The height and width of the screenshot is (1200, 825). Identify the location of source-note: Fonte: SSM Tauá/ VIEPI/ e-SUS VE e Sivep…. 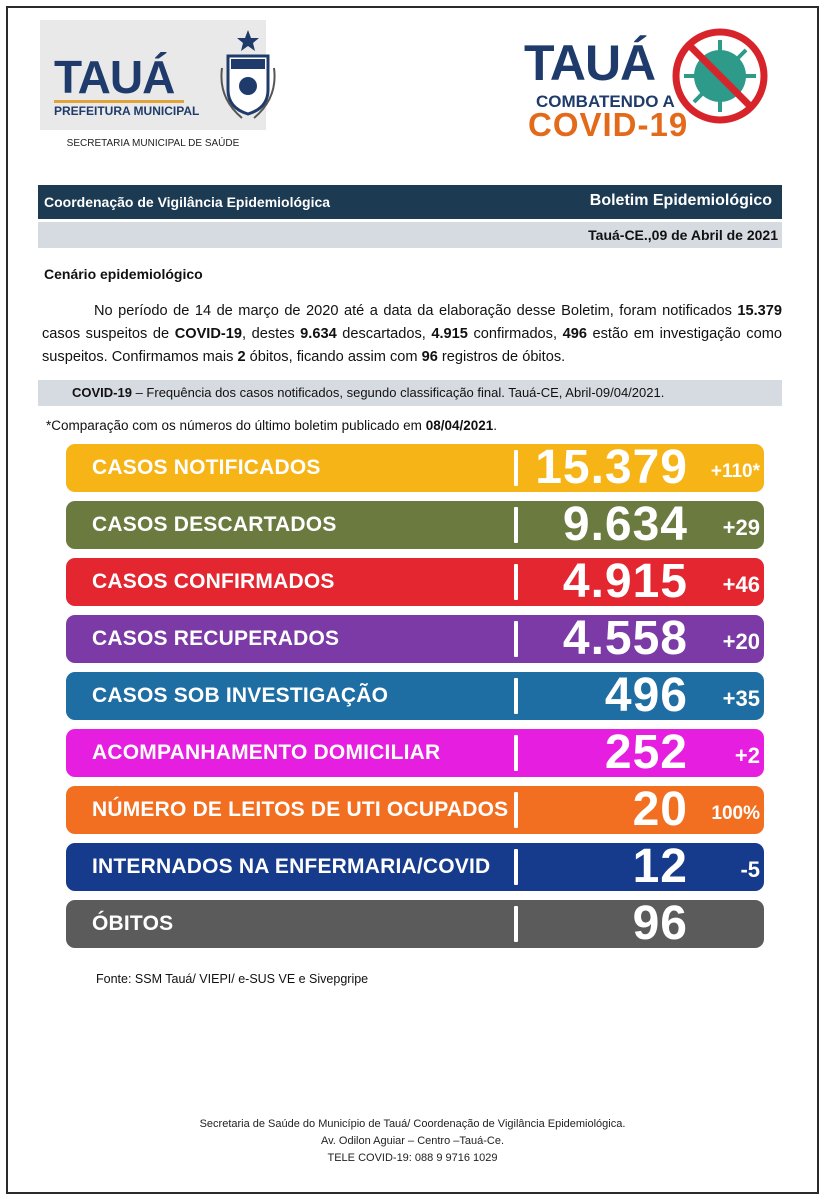
(232, 979).